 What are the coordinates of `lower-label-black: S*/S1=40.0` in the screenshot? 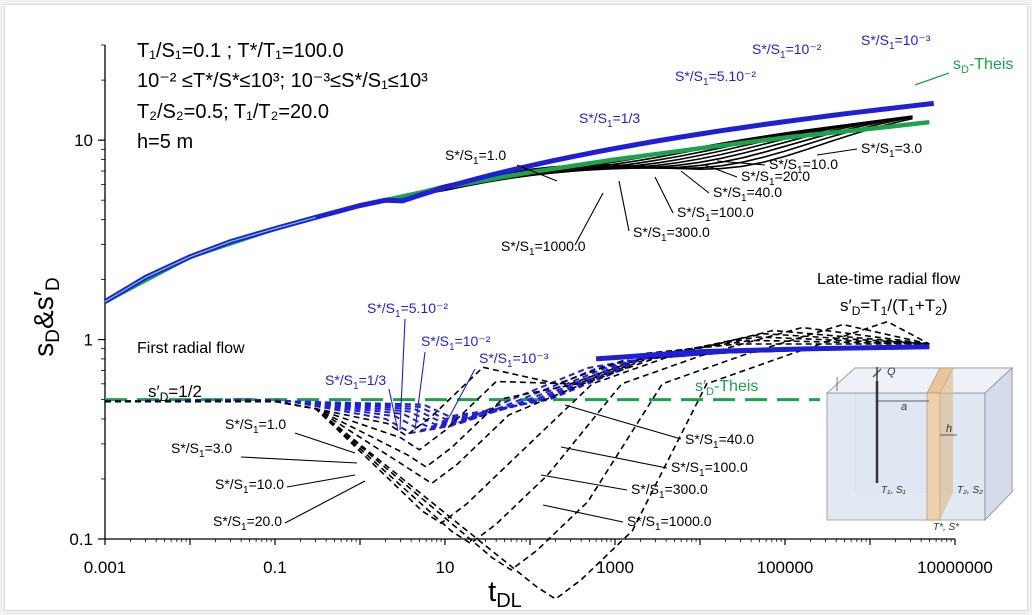 It's located at (719, 441).